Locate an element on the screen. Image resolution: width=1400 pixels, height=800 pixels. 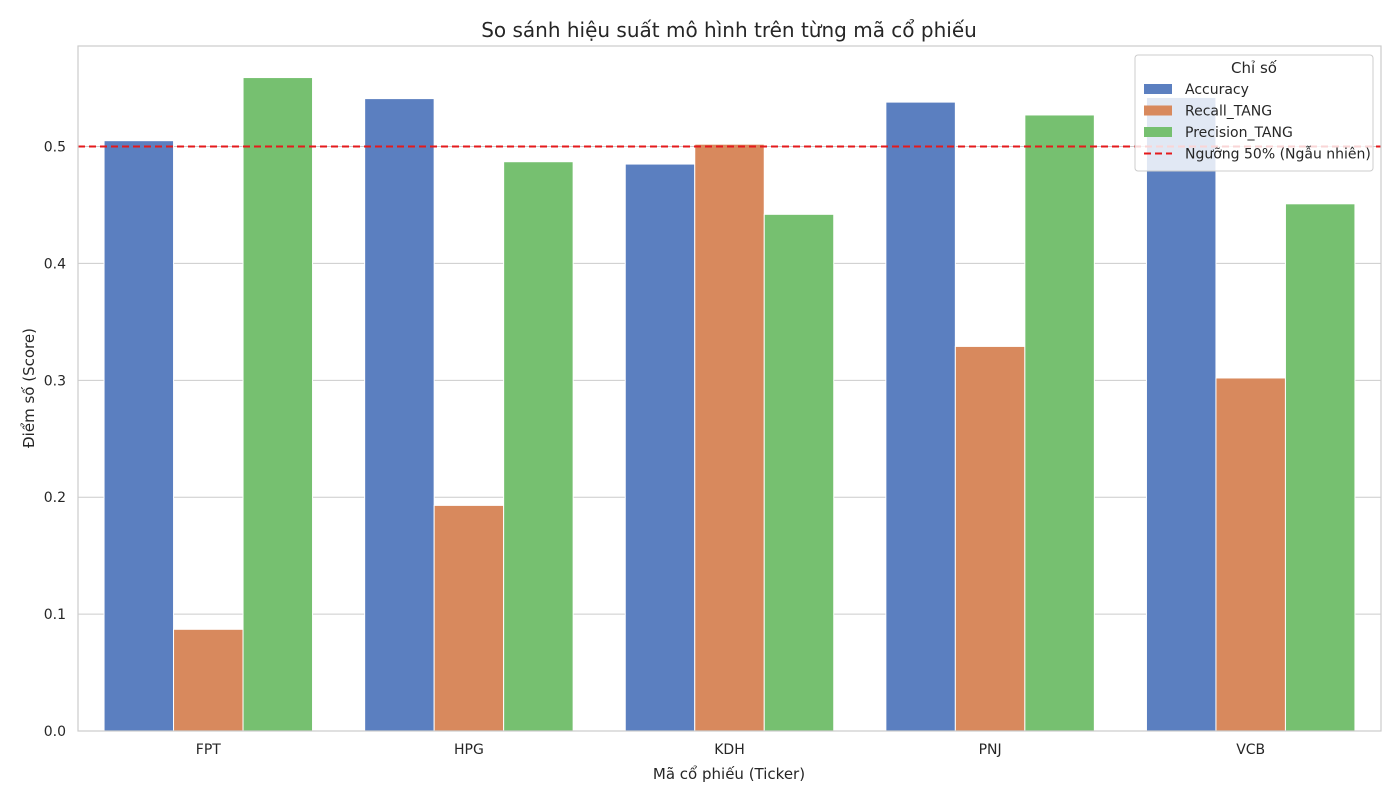
x-tick-label: FPT is located at coordinates (208, 750).